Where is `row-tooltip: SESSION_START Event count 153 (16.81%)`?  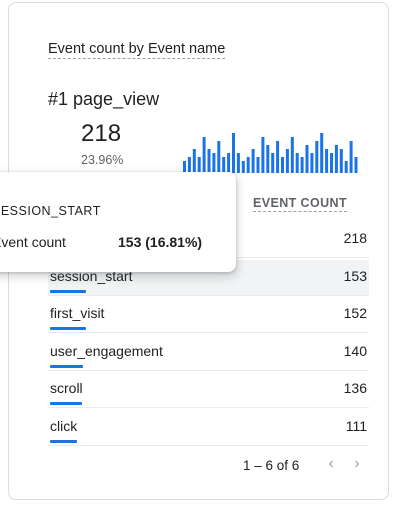
row-tooltip: SESSION_START Event count 153 (16.81%) is located at coordinates (118, 222).